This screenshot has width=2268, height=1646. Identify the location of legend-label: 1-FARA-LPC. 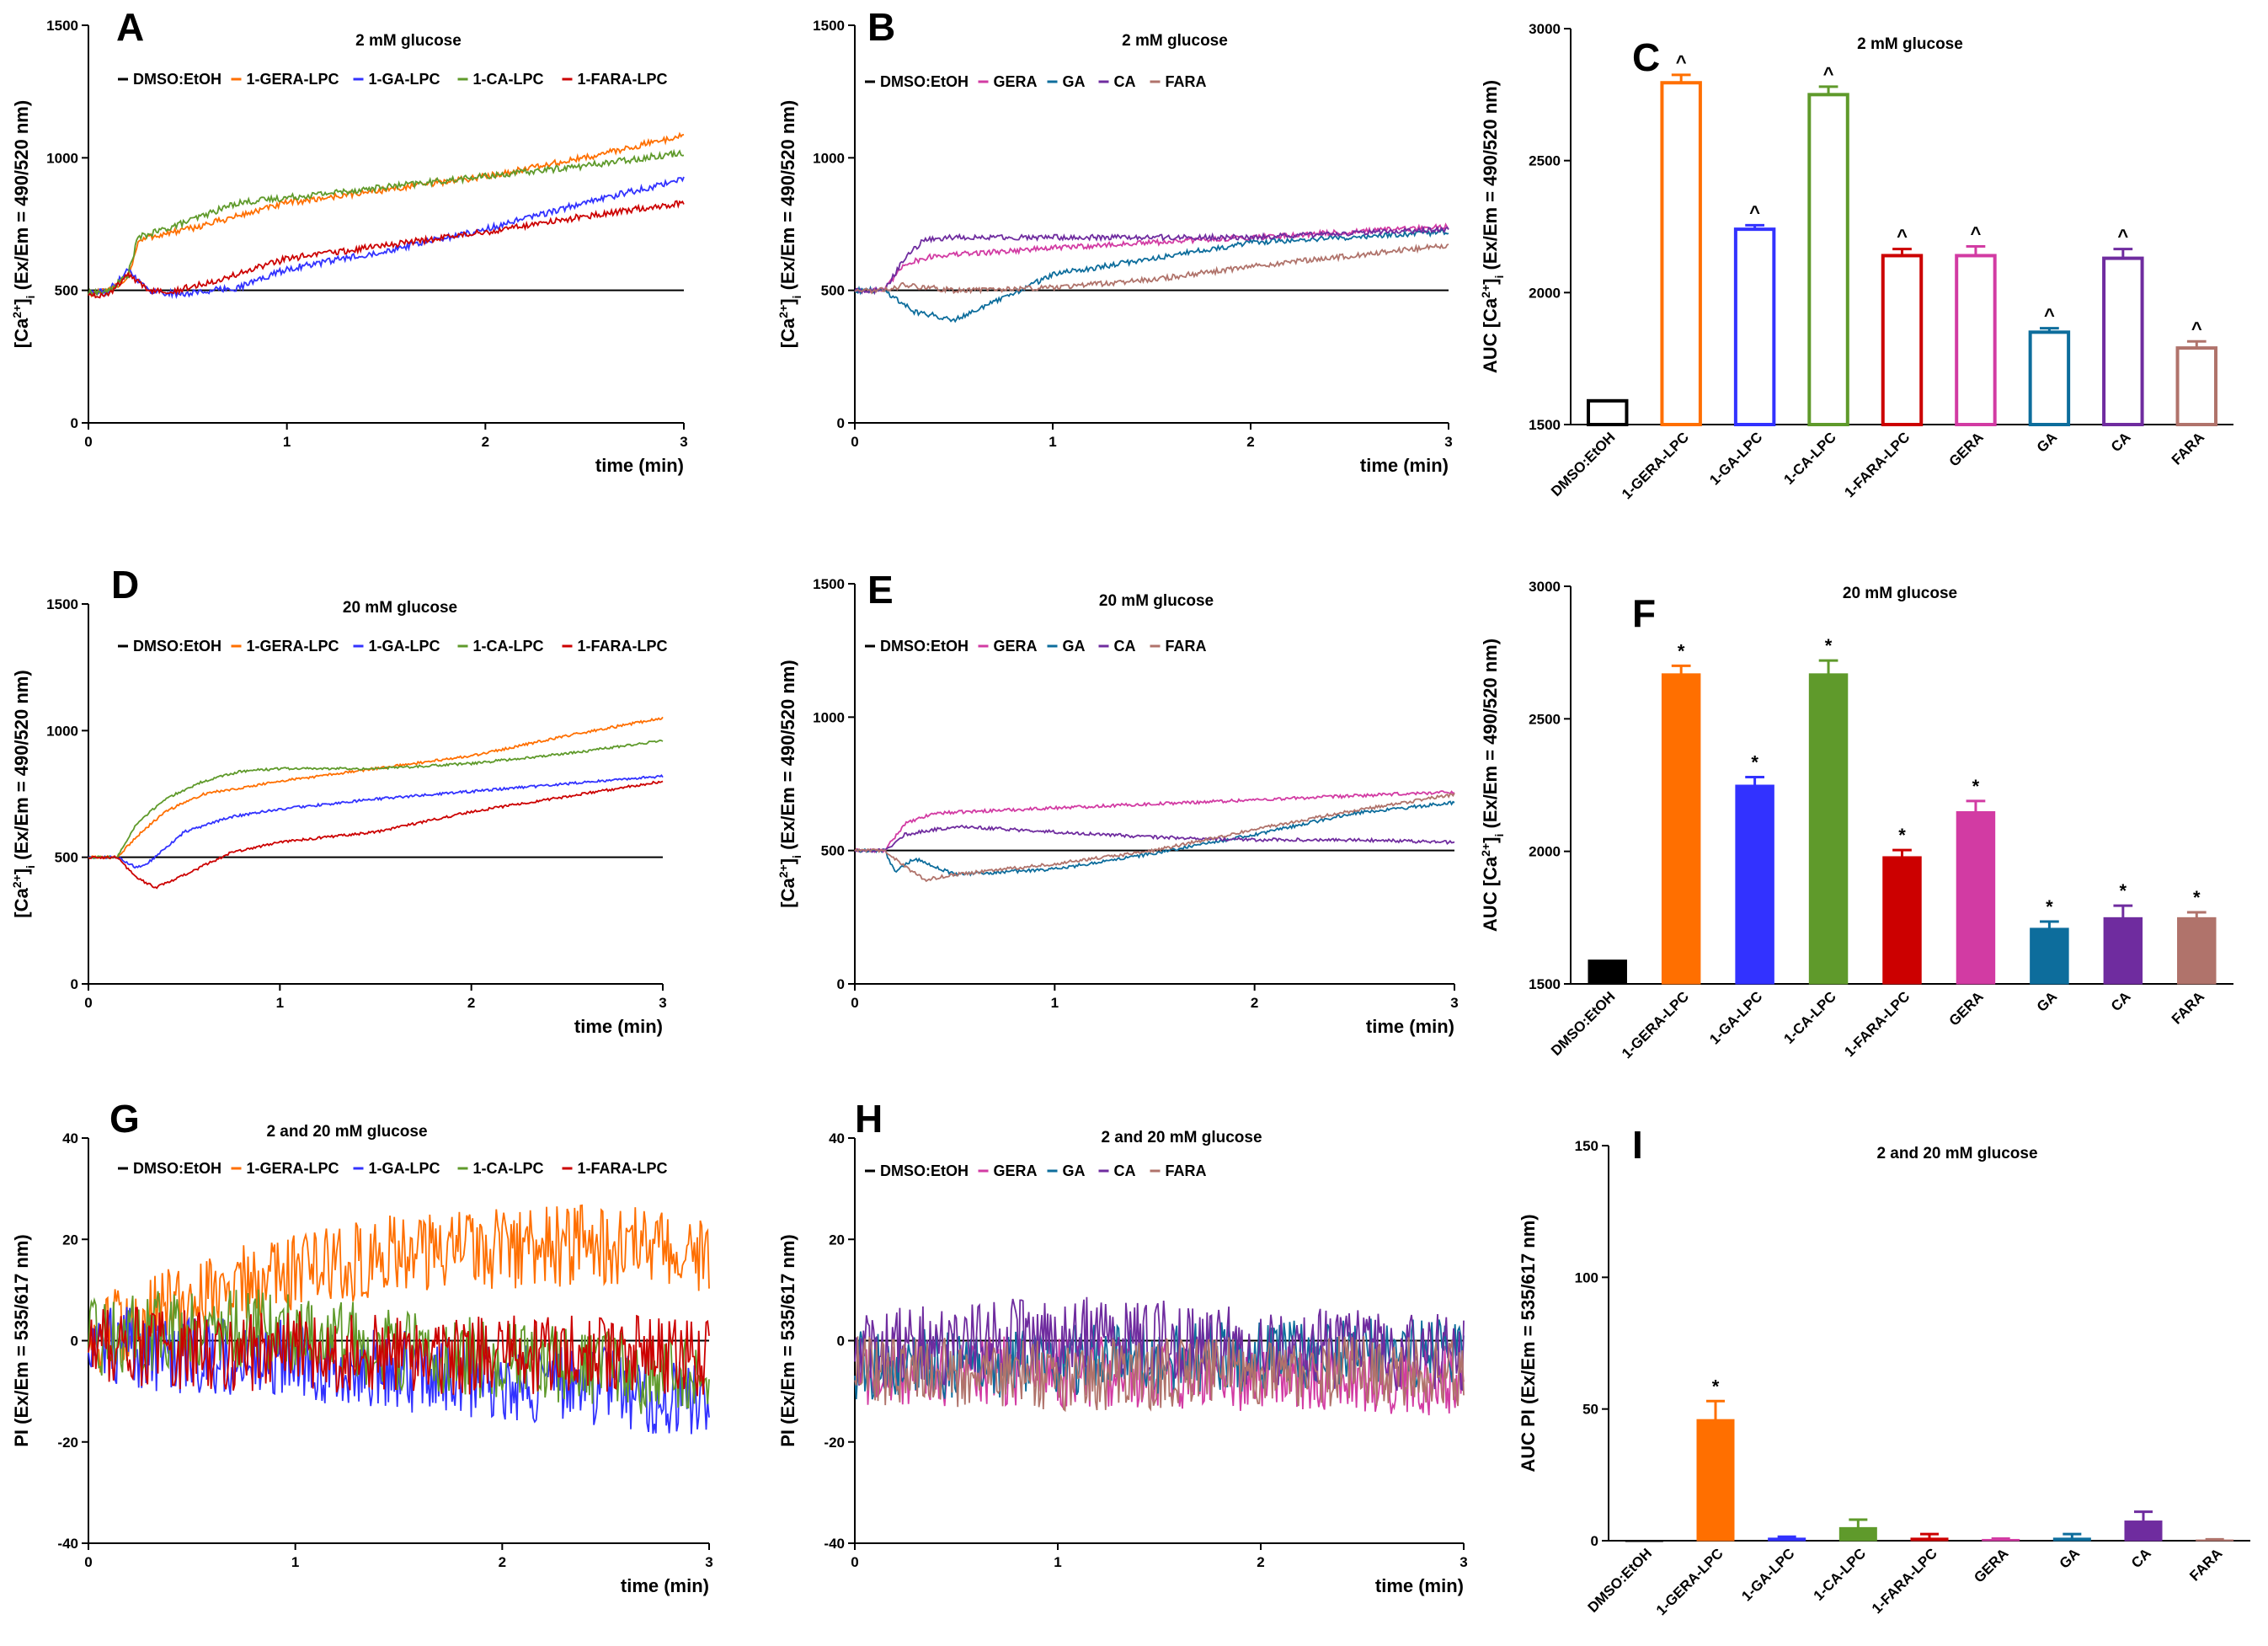
(623, 646).